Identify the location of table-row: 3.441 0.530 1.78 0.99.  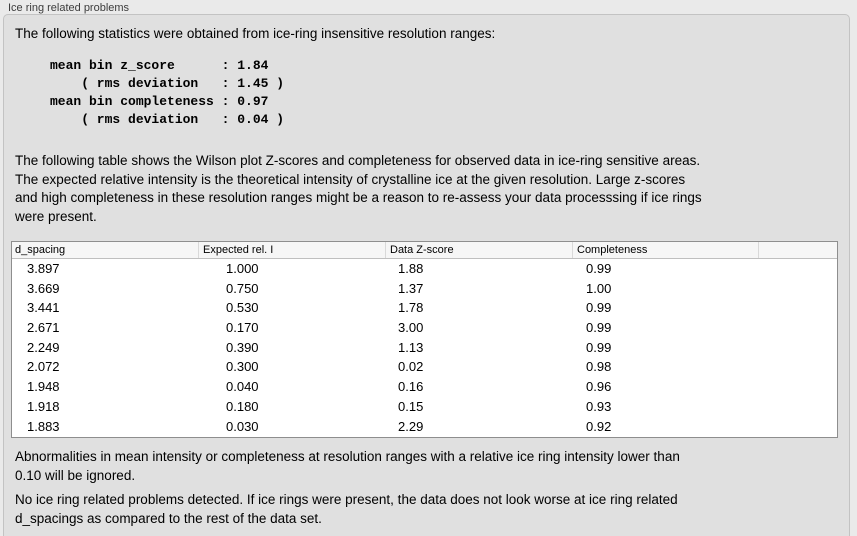
(424, 308).